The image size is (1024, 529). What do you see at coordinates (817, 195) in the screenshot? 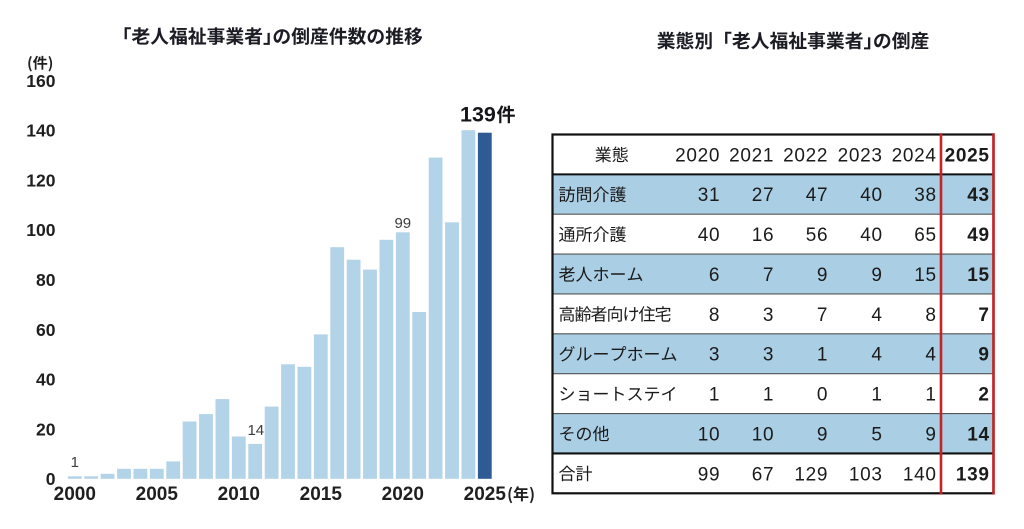
I see `svg-text: 47` at bounding box center [817, 195].